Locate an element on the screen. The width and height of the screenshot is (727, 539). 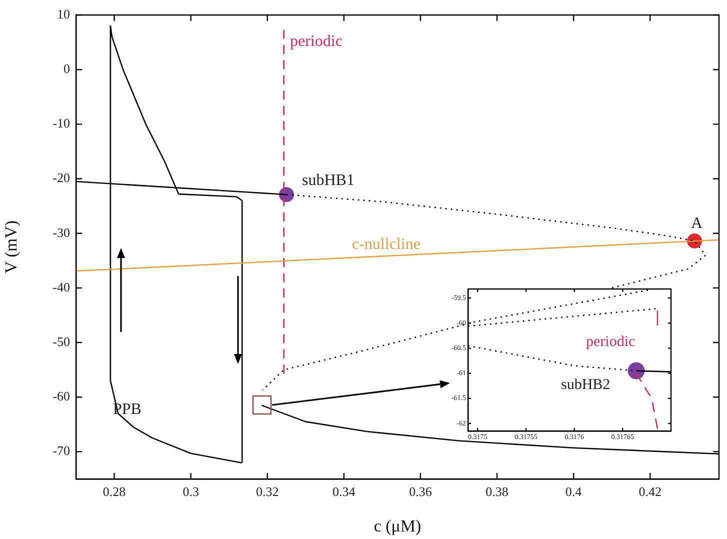
y-tick-label: 10 is located at coordinates (63, 14).